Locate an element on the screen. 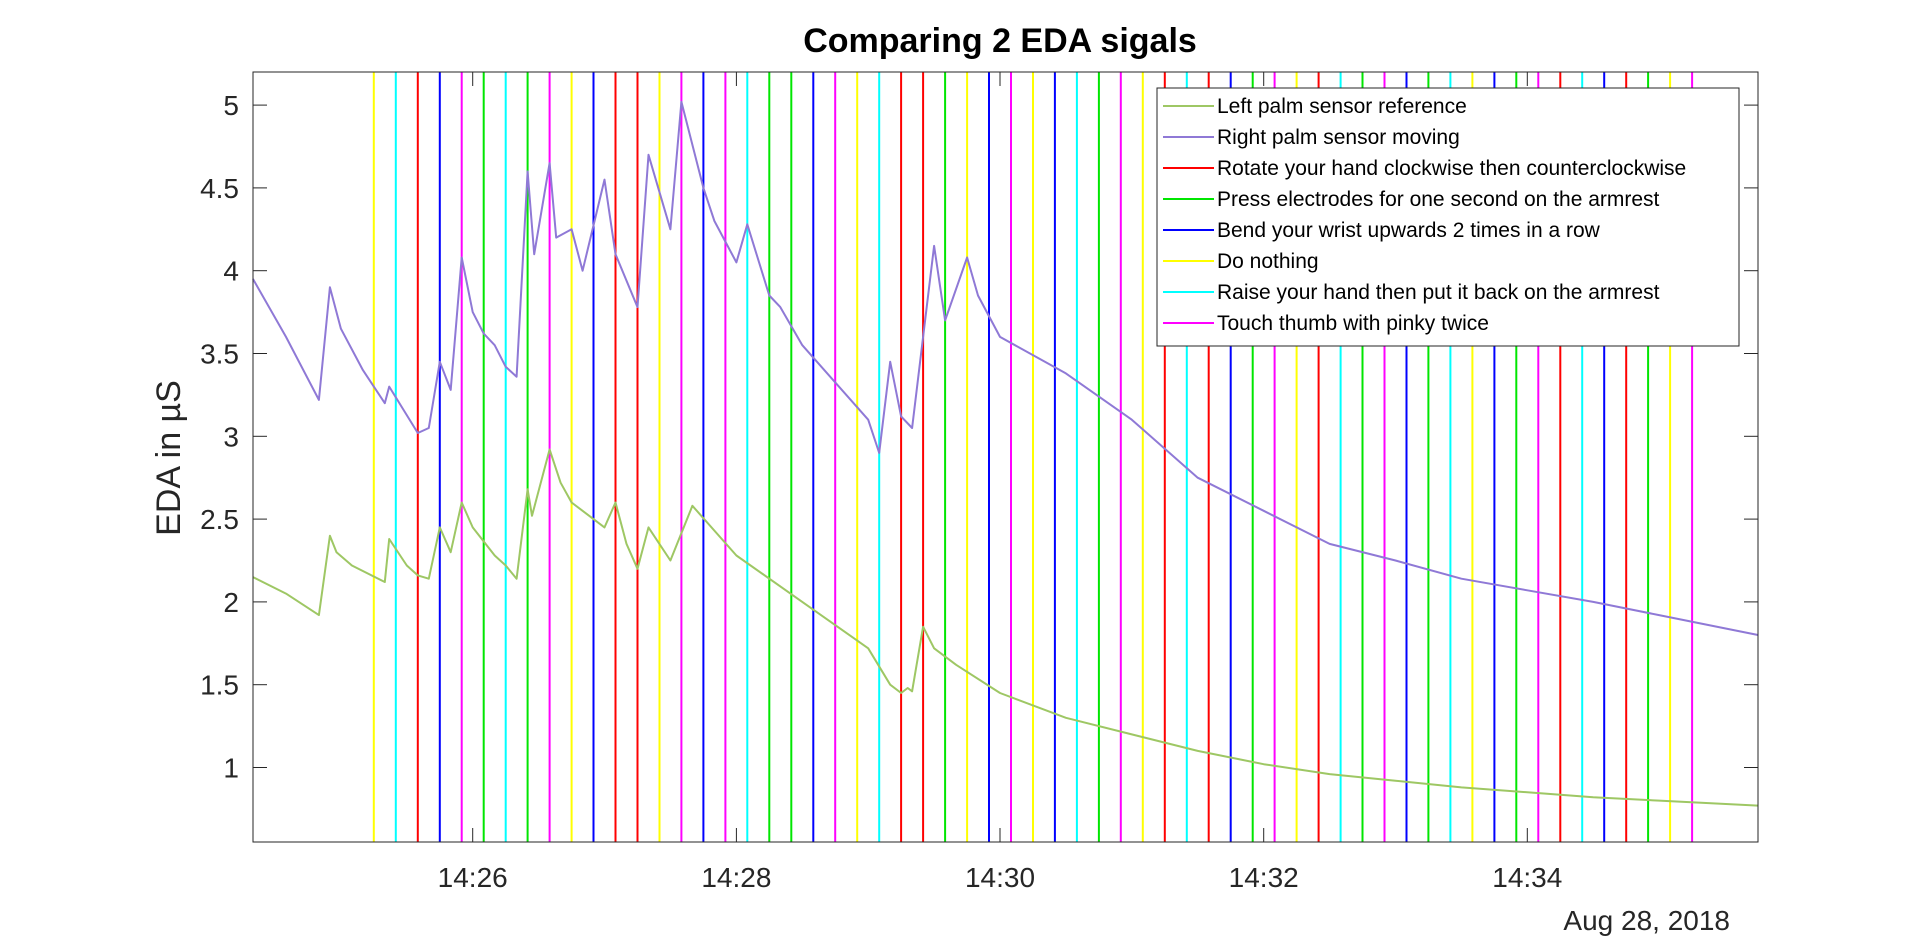  y-tick-label: 4 is located at coordinates (231, 271).